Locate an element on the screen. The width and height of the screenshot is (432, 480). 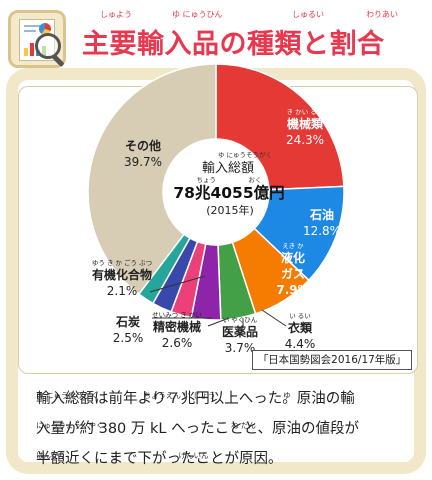
slice-name: 石油 is located at coordinates (321, 214).